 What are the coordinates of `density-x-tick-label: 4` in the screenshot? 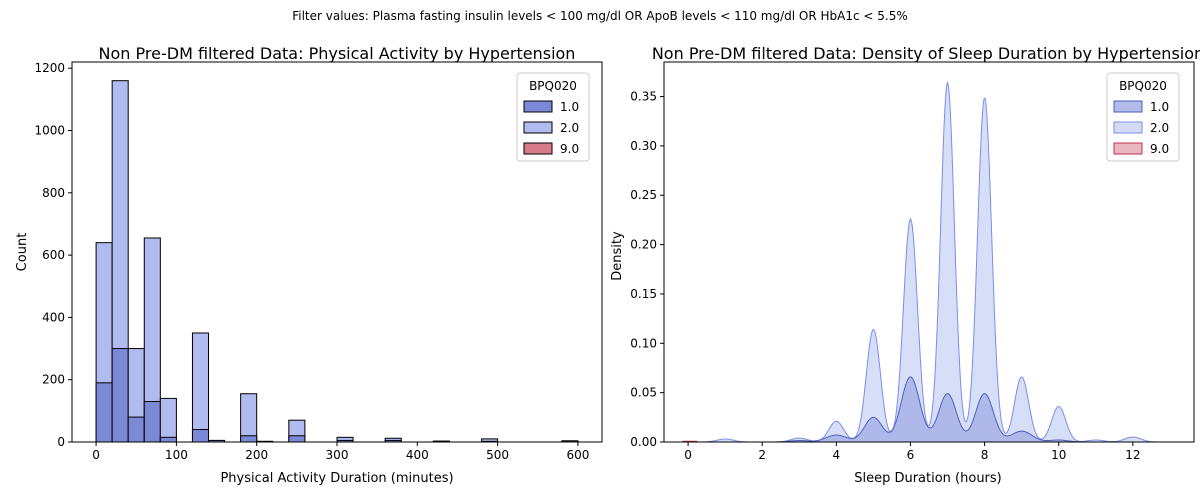 It's located at (837, 455).